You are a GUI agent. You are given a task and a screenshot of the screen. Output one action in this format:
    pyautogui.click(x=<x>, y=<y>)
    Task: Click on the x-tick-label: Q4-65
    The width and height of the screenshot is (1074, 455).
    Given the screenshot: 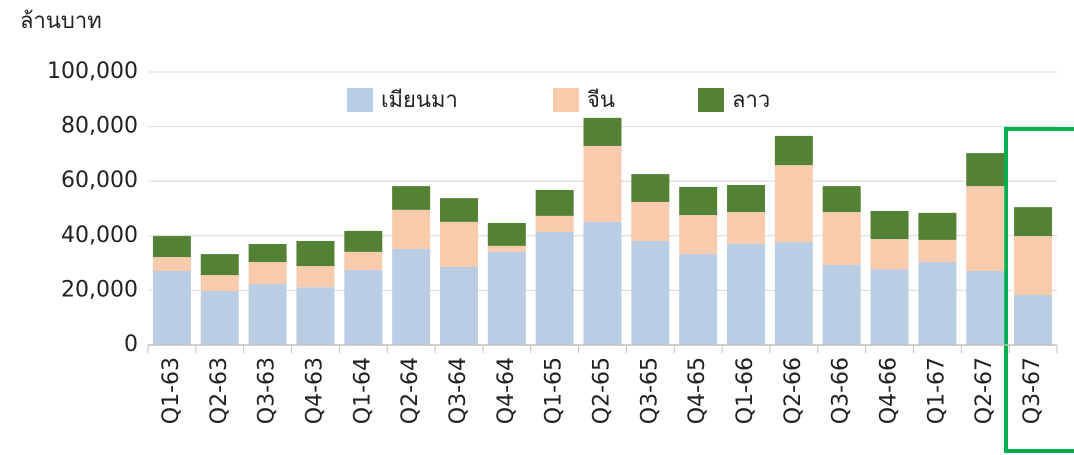 What is the action you would take?
    pyautogui.click(x=697, y=390)
    